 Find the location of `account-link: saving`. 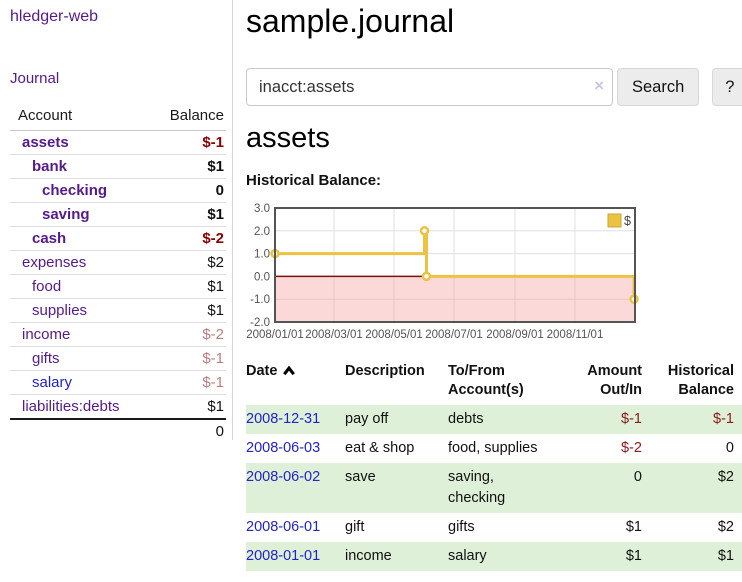

account-link: saving is located at coordinates (66, 214).